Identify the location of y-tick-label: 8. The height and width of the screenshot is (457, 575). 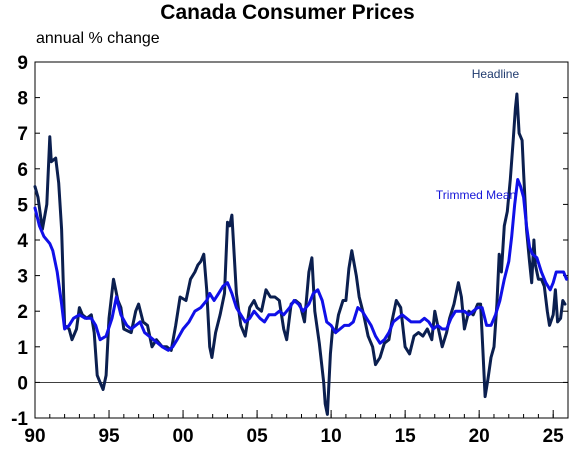
(22, 99).